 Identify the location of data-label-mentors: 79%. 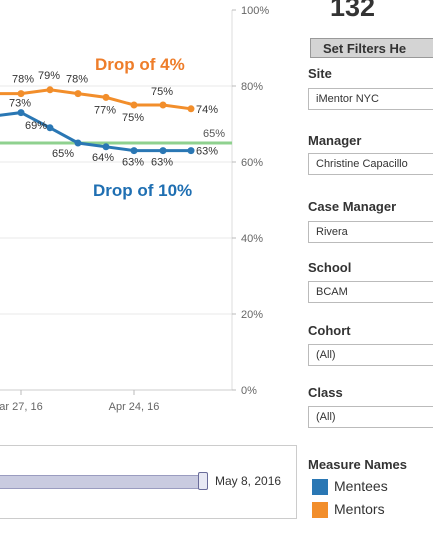
(49, 76).